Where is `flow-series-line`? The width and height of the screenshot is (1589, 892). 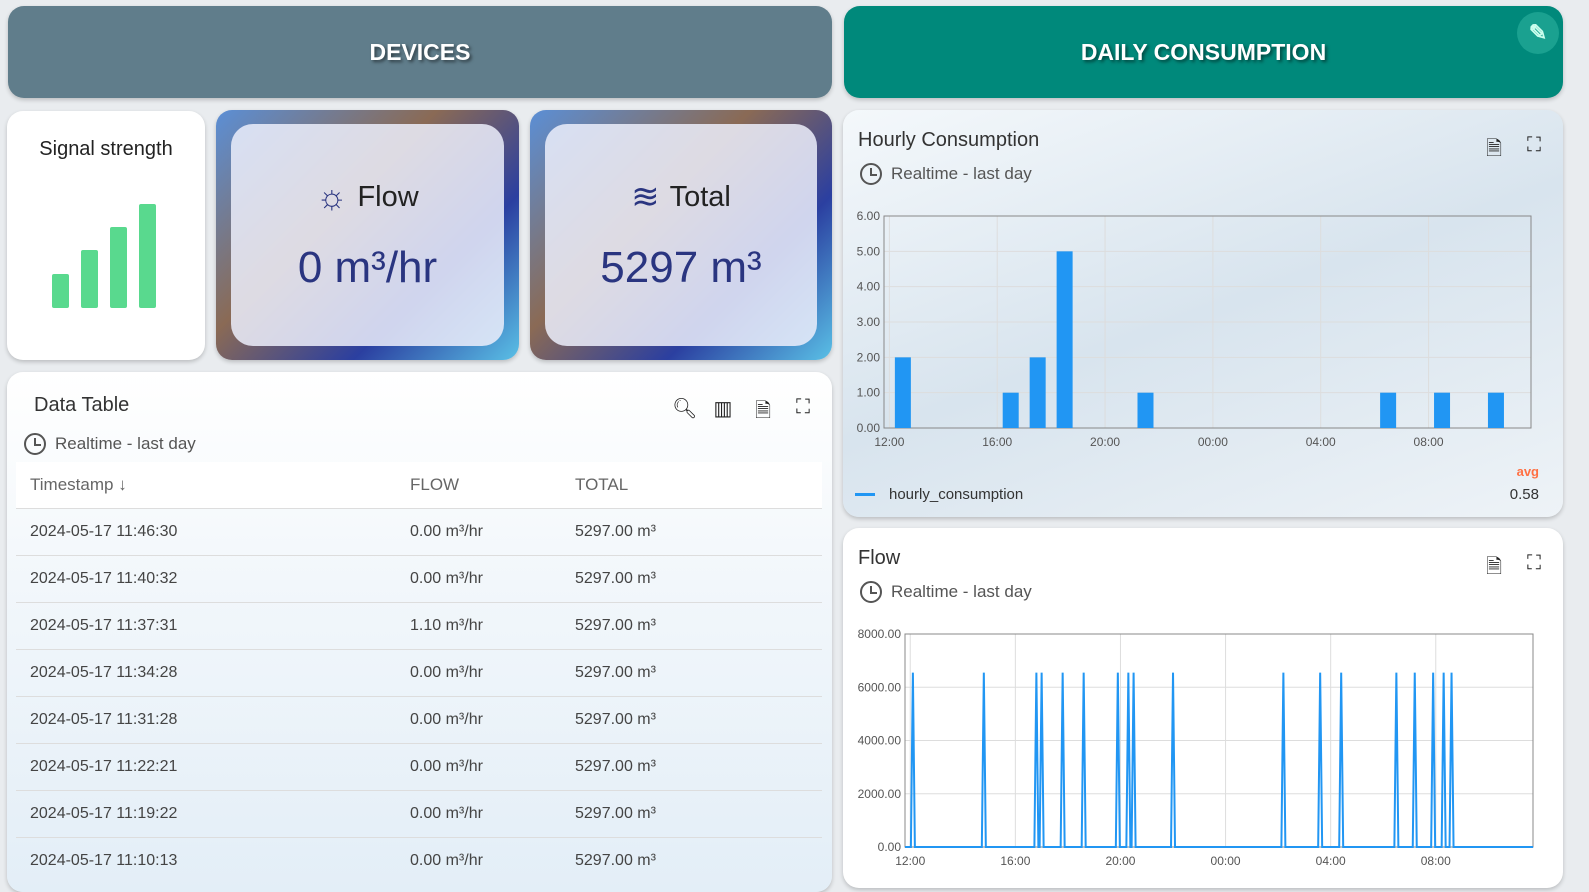 flow-series-line is located at coordinates (1219, 760).